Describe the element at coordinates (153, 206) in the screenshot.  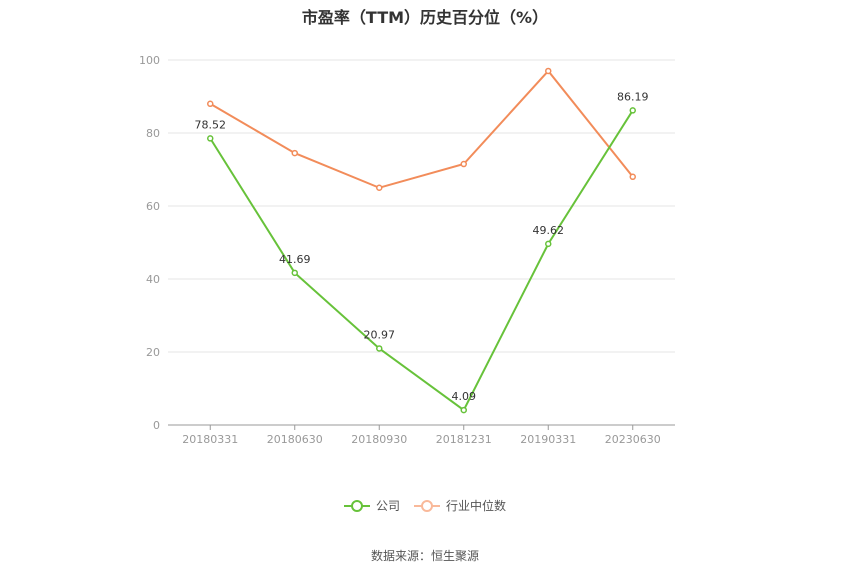
I see `y-tick-label: 60` at that location.